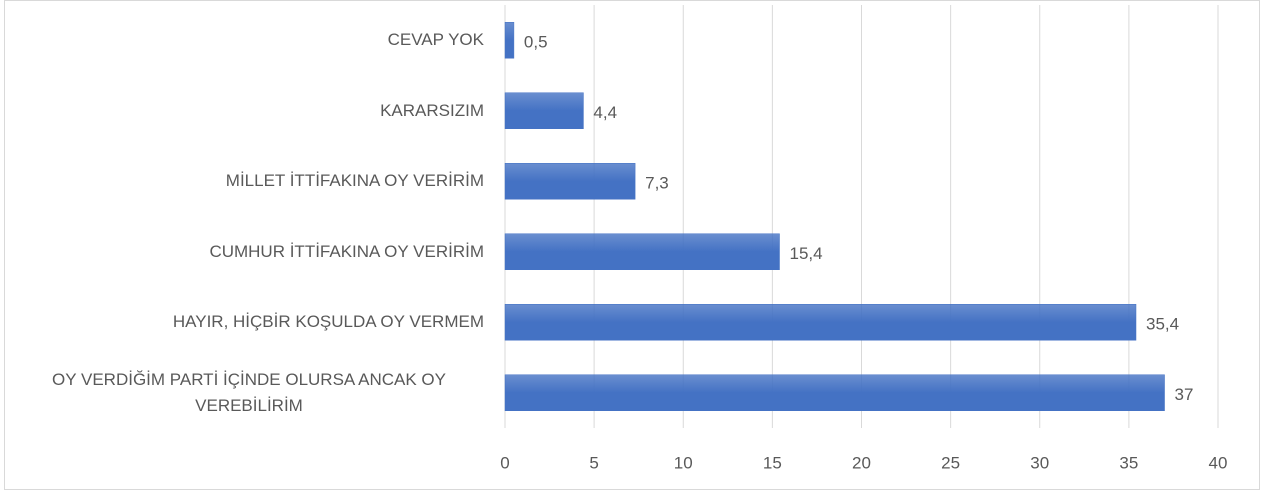  Describe the element at coordinates (1218, 462) in the screenshot. I see `x-tick-label: 40` at that location.